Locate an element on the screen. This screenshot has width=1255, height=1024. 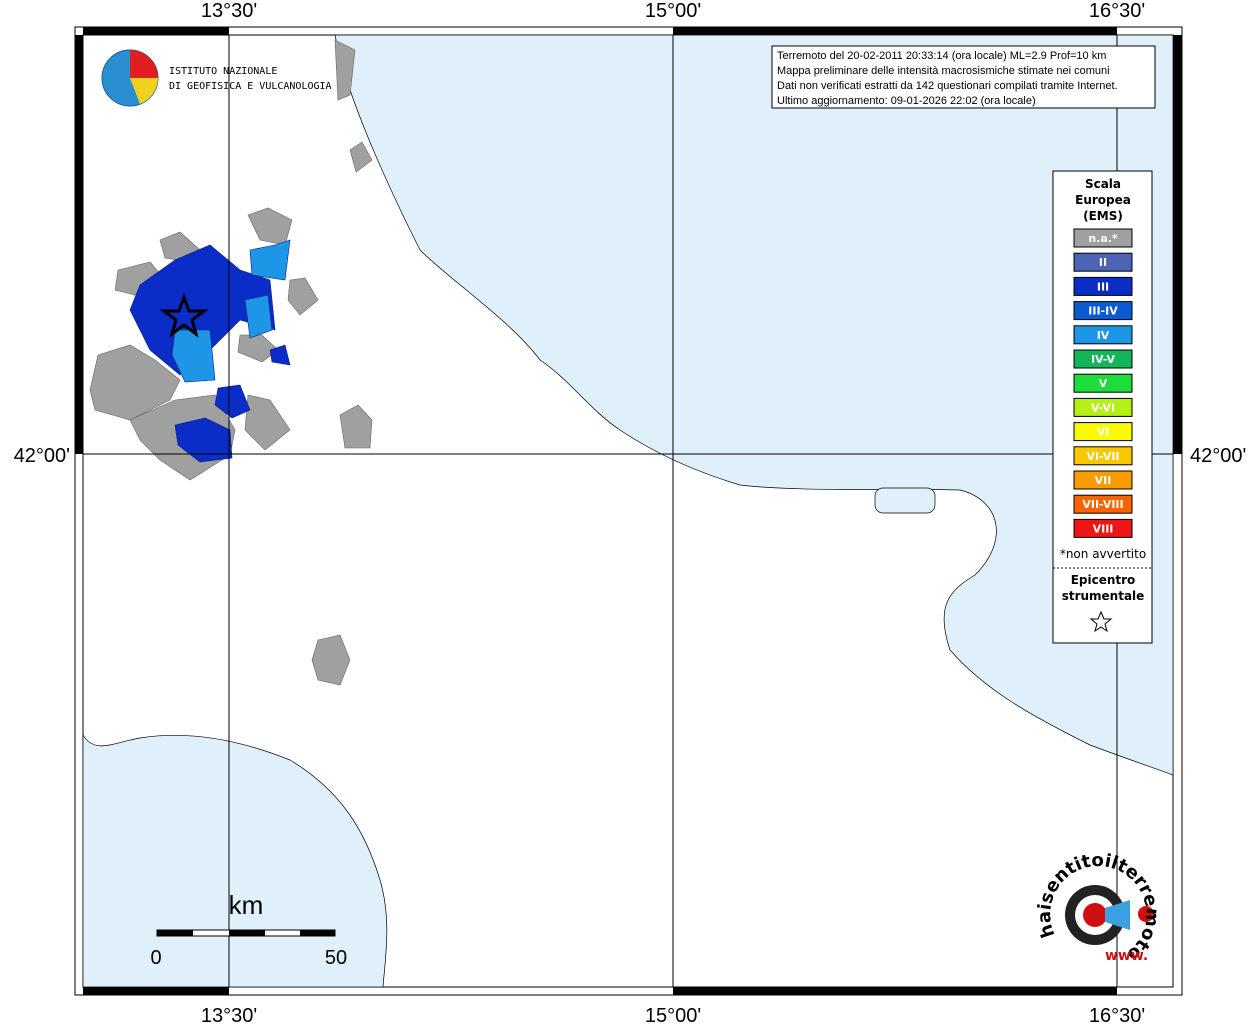
legend-label: V-VI is located at coordinates (1103, 407).